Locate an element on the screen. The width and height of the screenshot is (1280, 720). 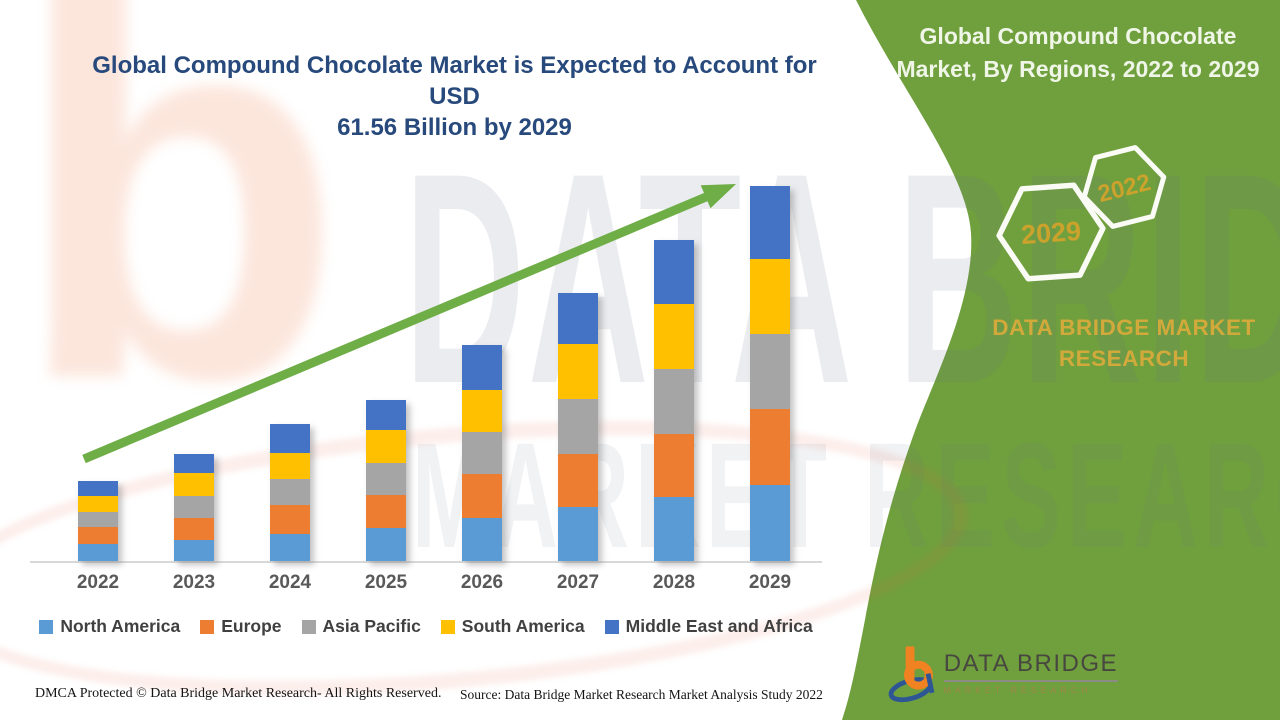
bar-2024 is located at coordinates (290, 492).